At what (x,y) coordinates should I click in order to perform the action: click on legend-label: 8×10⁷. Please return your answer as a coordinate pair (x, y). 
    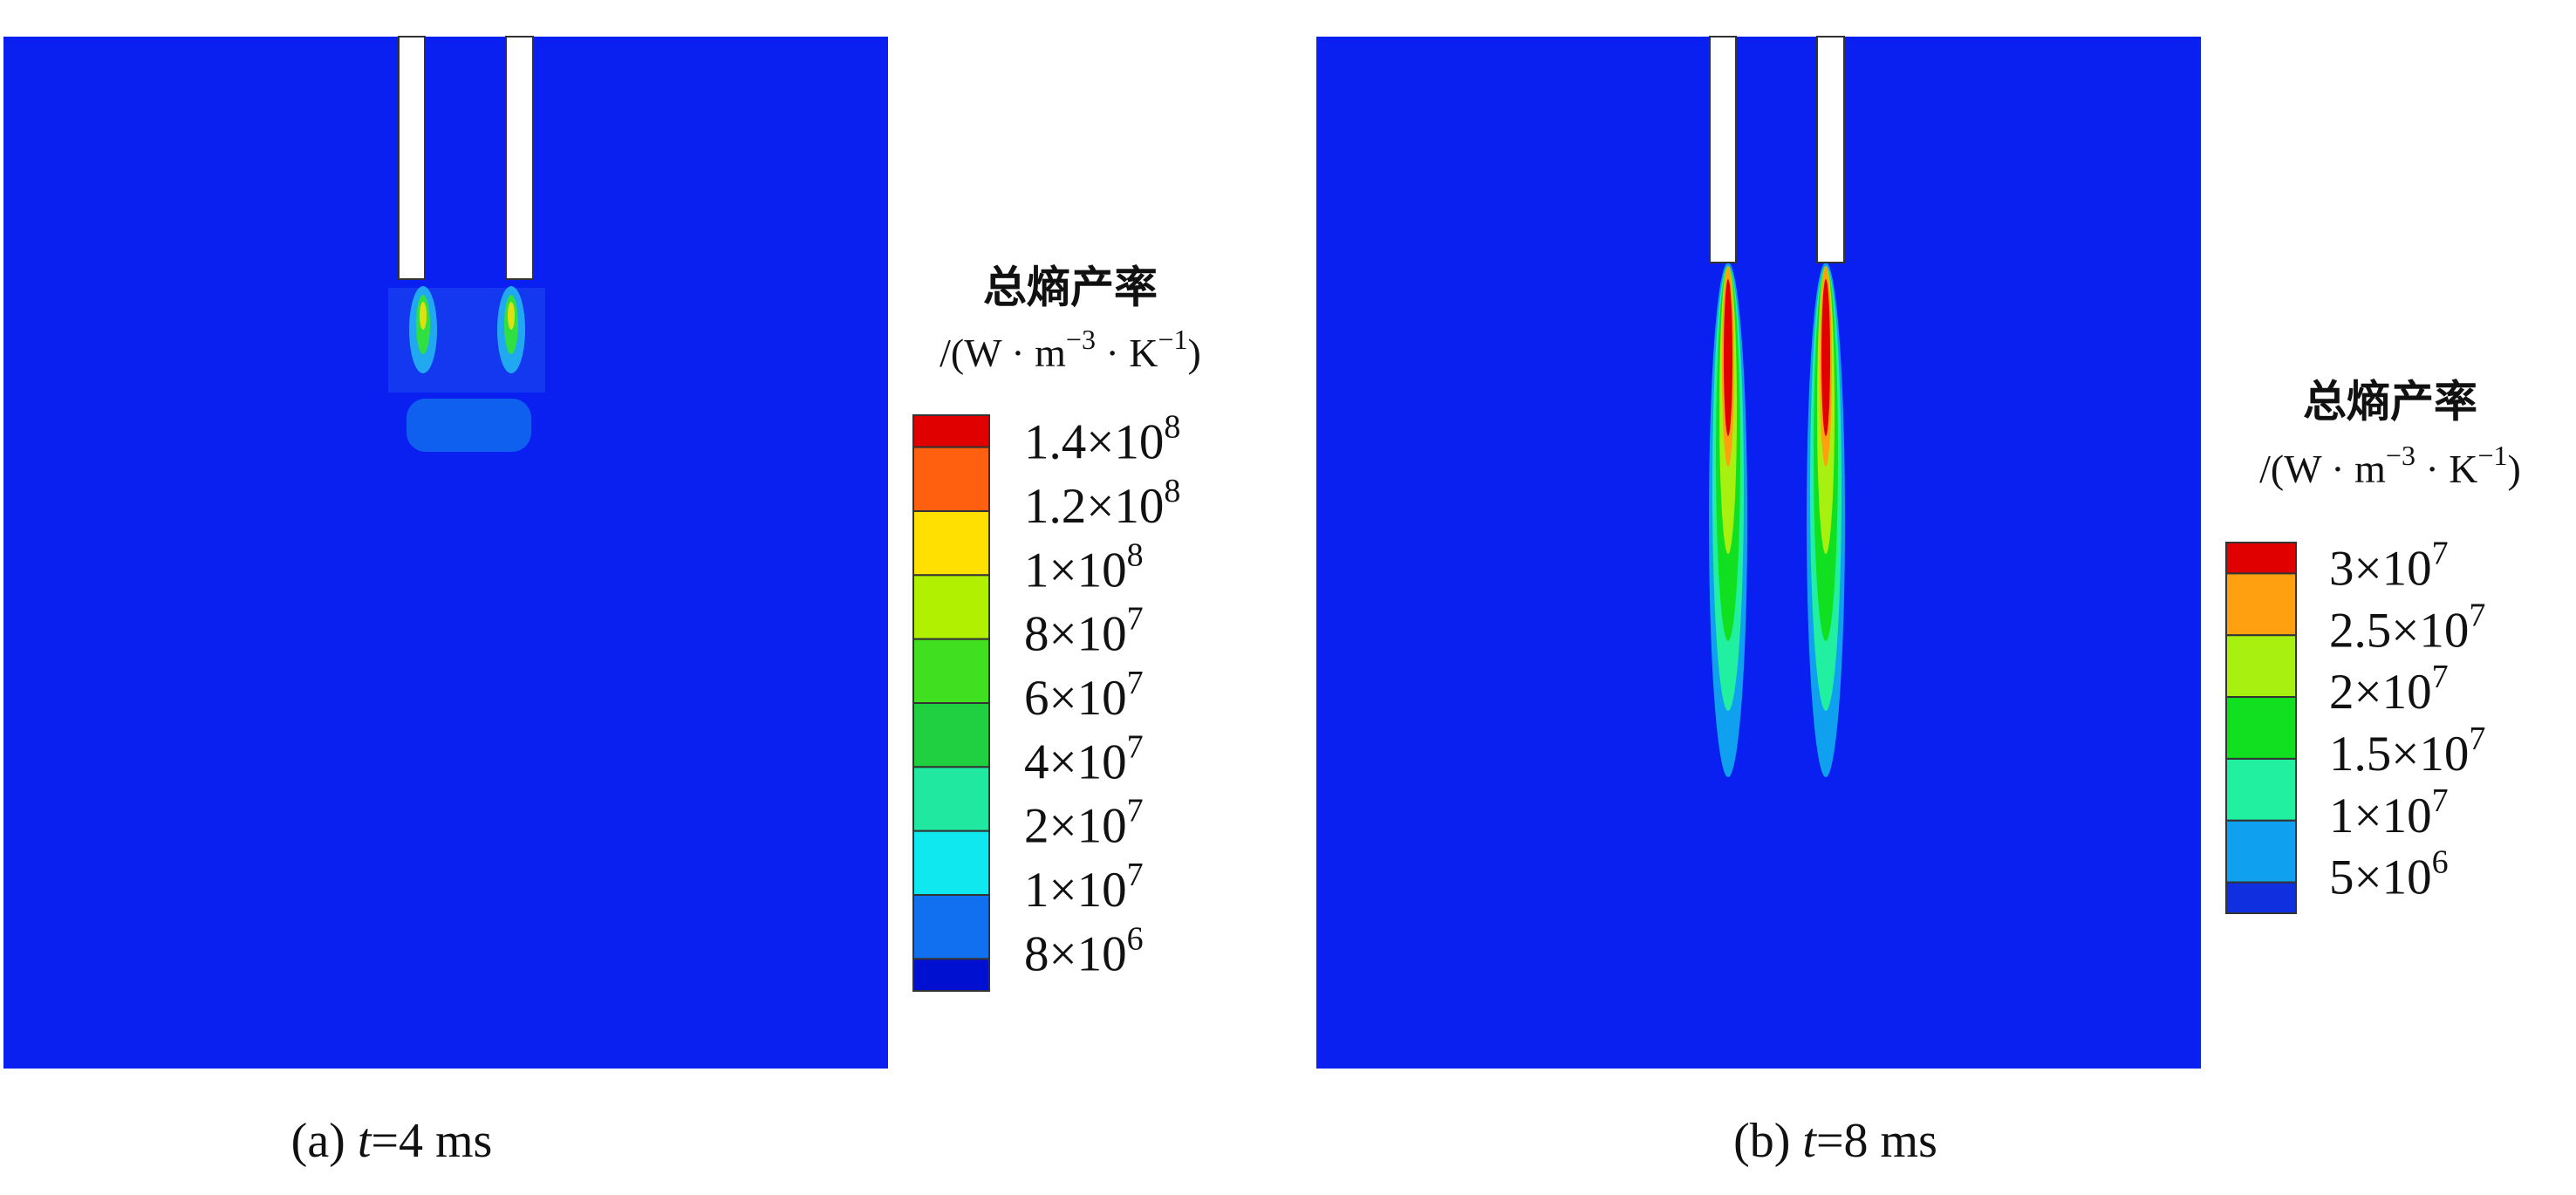
    Looking at the image, I should click on (1084, 630).